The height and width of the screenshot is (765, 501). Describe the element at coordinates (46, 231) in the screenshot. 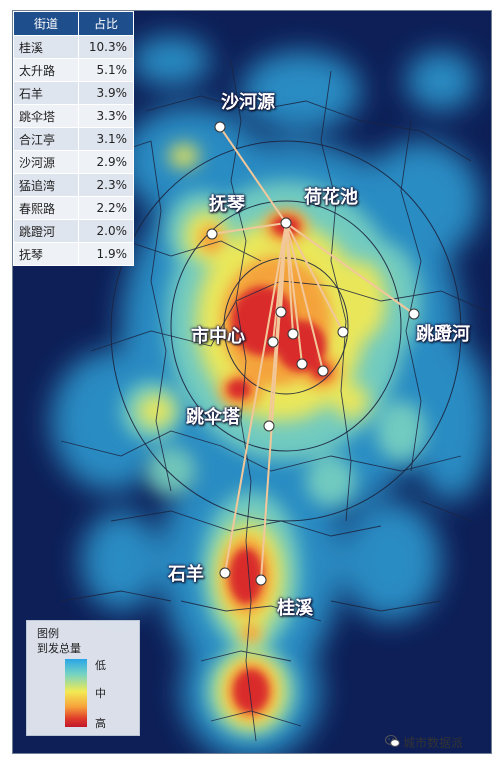

I see `street-name: 跳蹬河` at that location.